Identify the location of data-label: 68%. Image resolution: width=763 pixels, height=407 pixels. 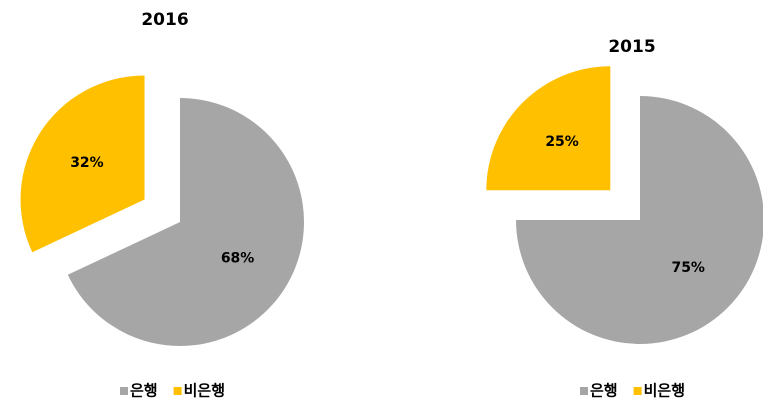
(238, 259).